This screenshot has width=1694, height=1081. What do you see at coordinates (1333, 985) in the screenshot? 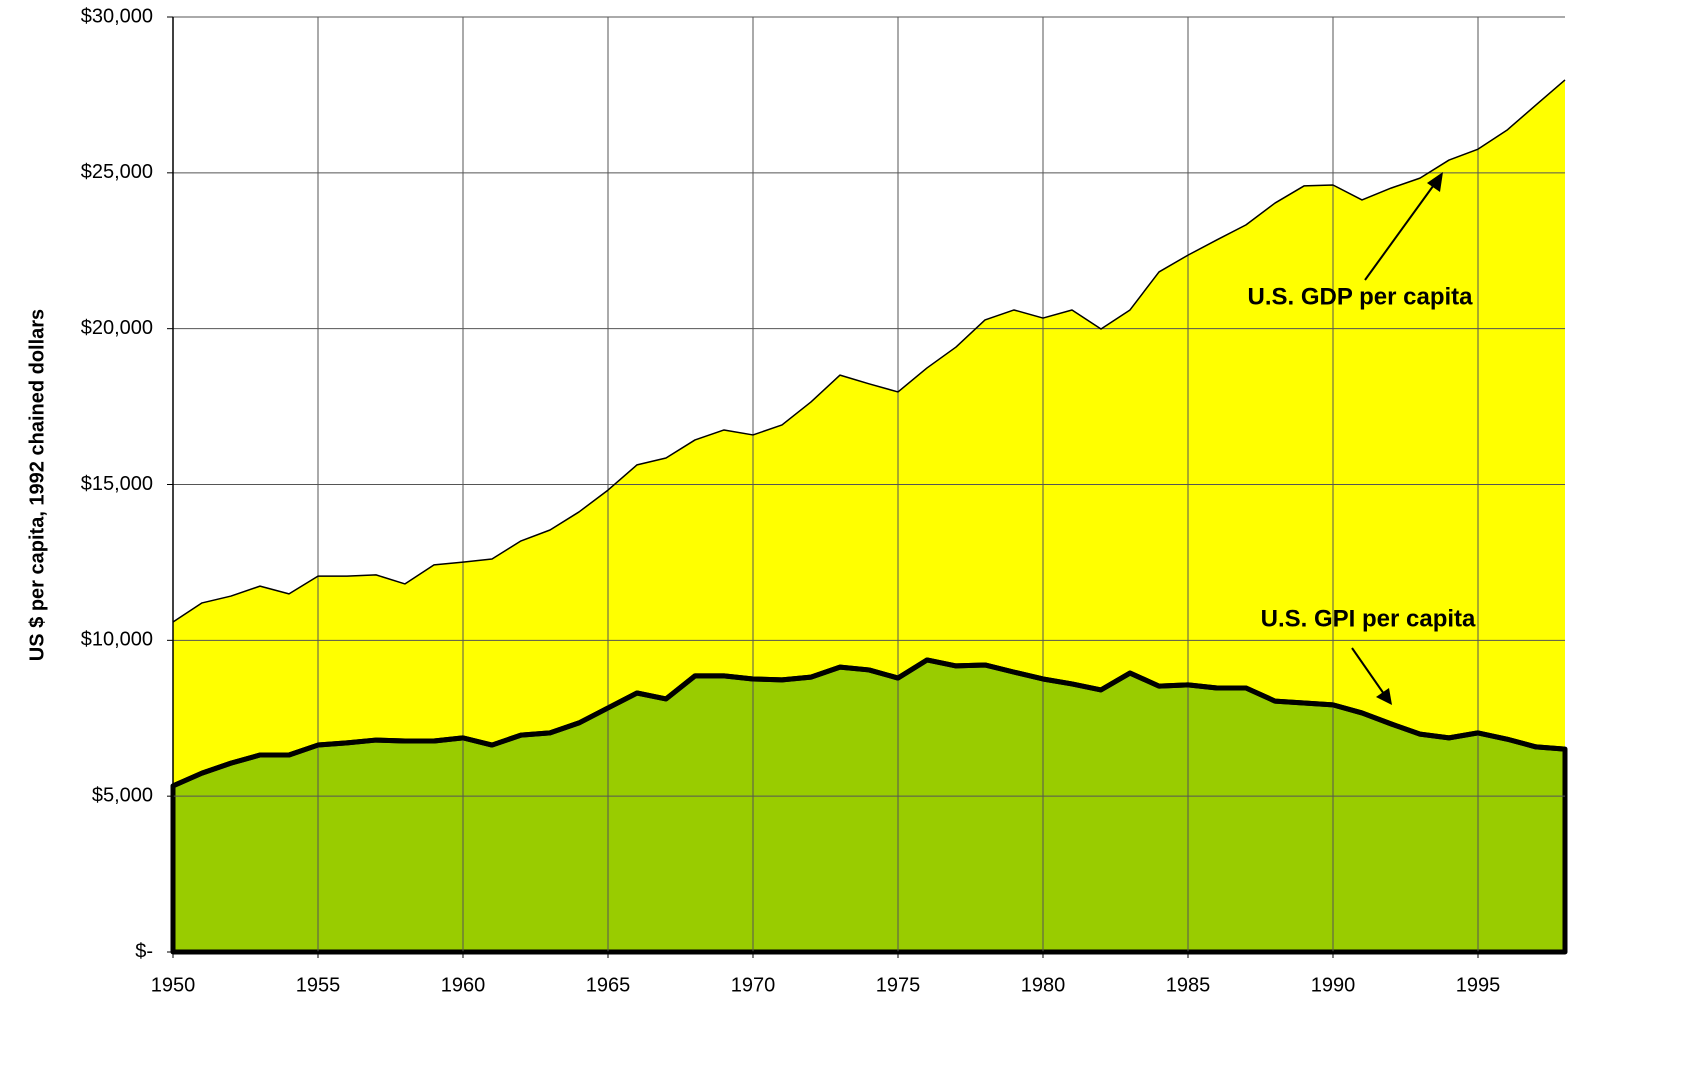
I see `x-tick-label: 1990` at bounding box center [1333, 985].